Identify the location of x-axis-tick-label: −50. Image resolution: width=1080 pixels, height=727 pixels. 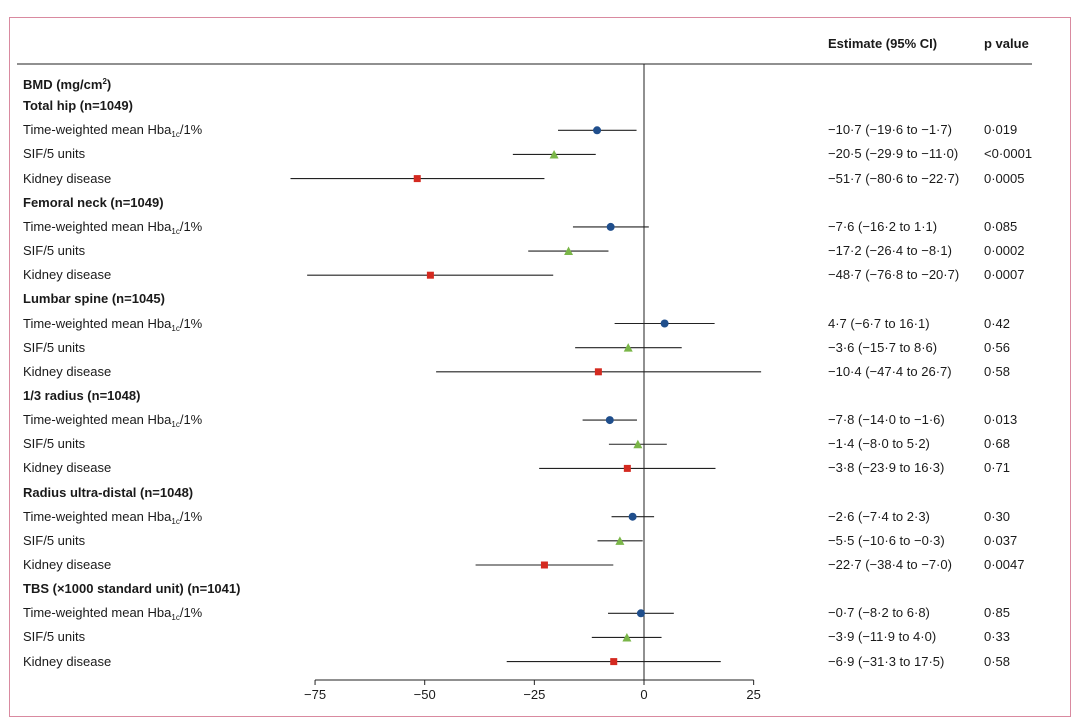
(425, 694).